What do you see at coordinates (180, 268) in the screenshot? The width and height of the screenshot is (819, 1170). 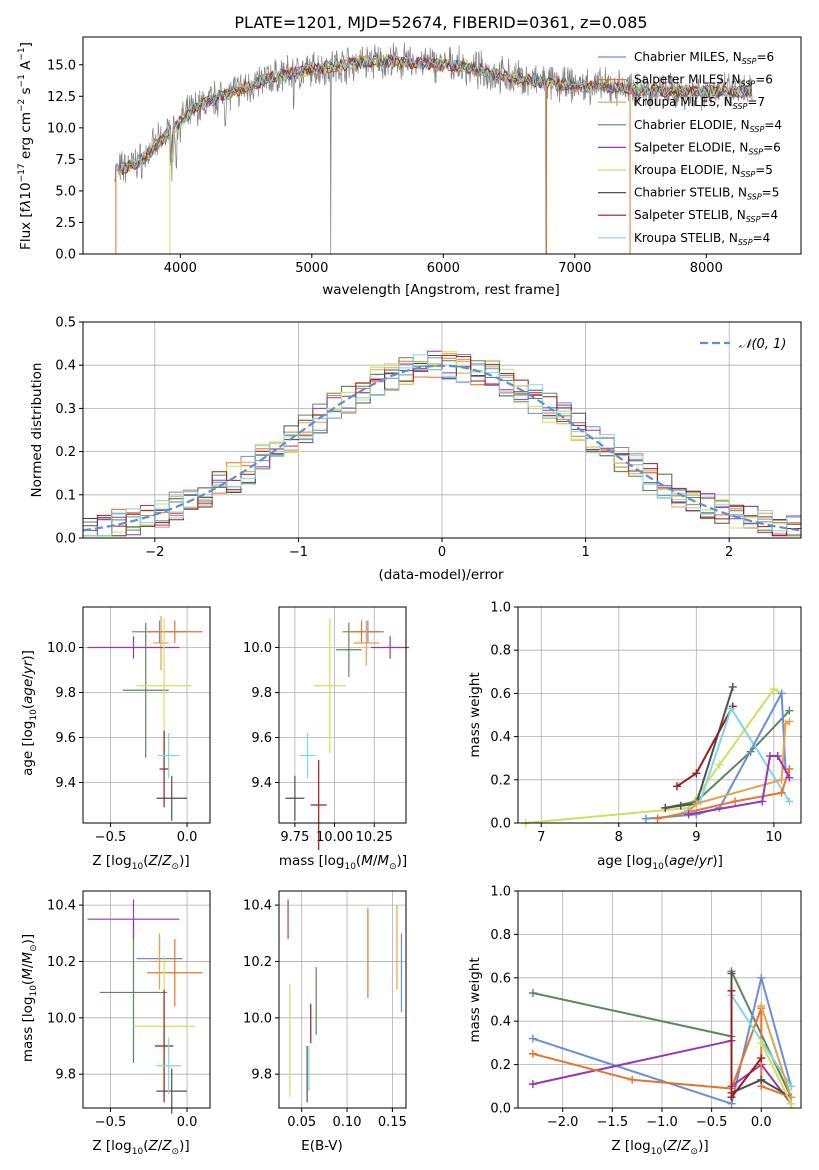 I see `x-tick-label: 4000` at bounding box center [180, 268].